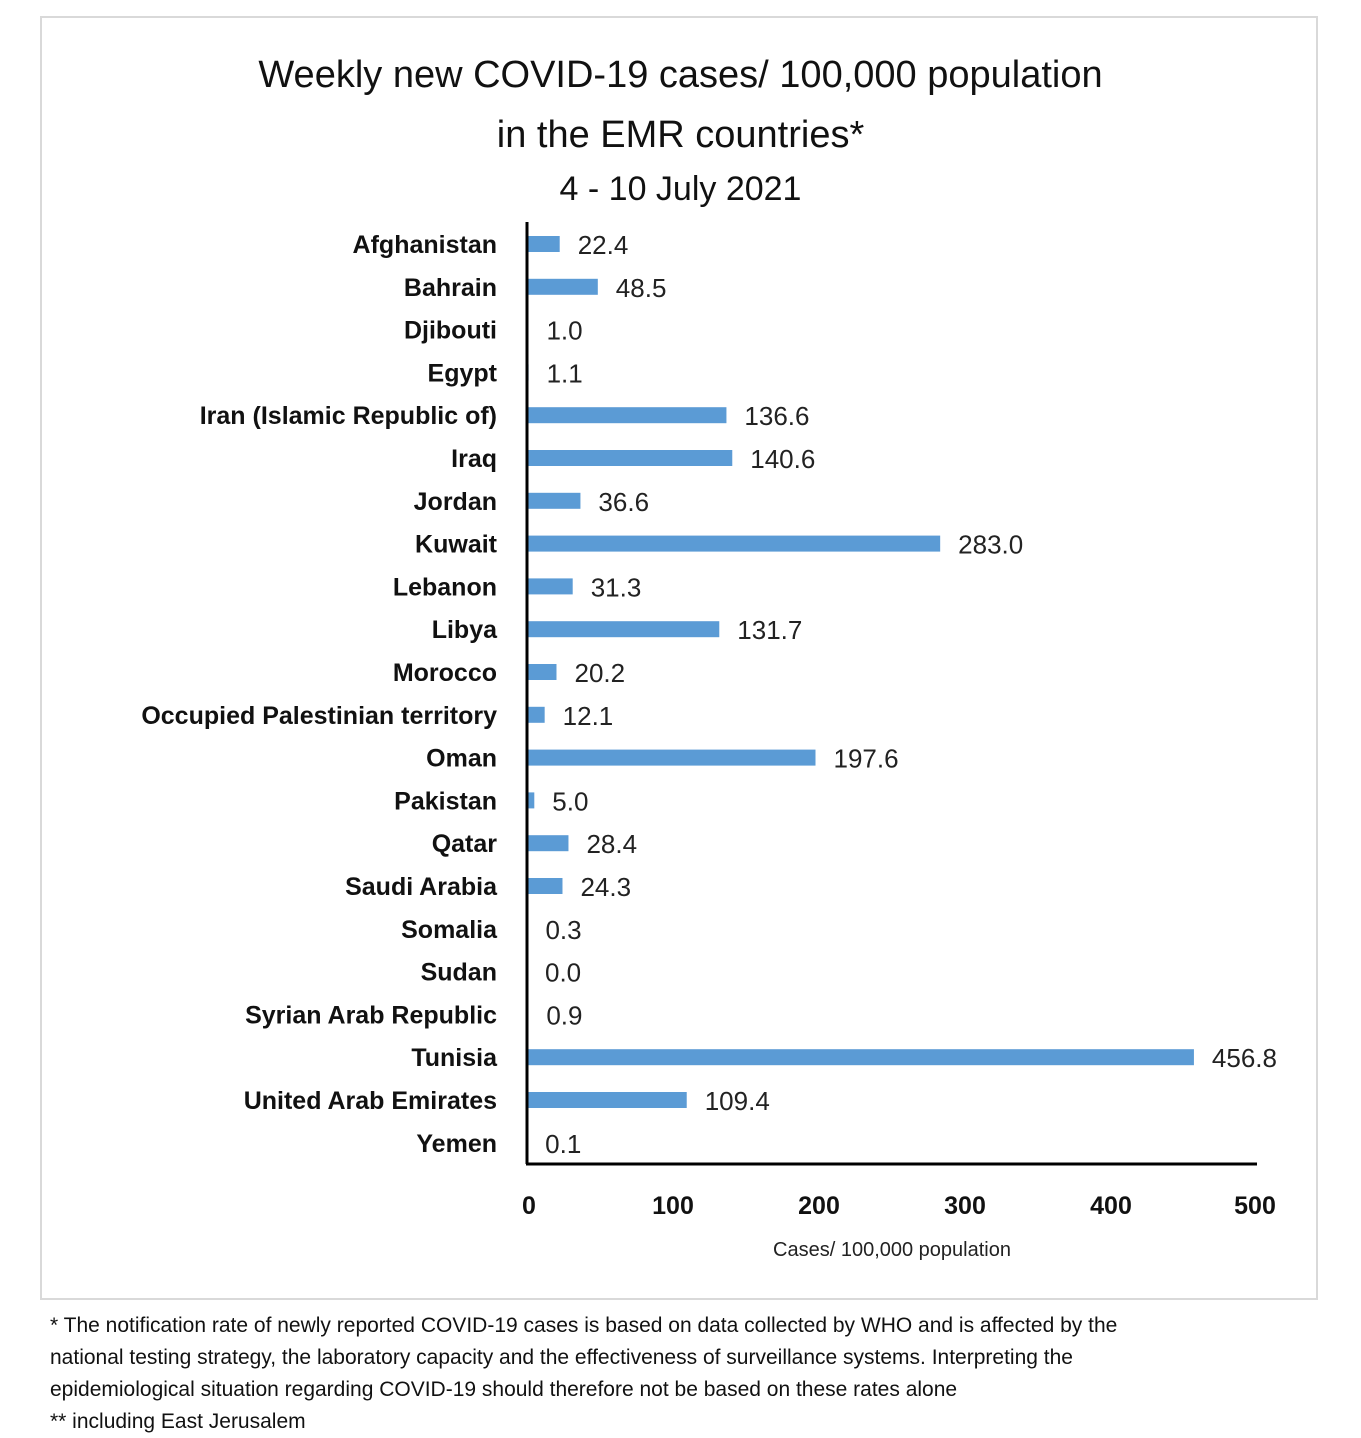  What do you see at coordinates (455, 502) in the screenshot?
I see `category-label: Jordan` at bounding box center [455, 502].